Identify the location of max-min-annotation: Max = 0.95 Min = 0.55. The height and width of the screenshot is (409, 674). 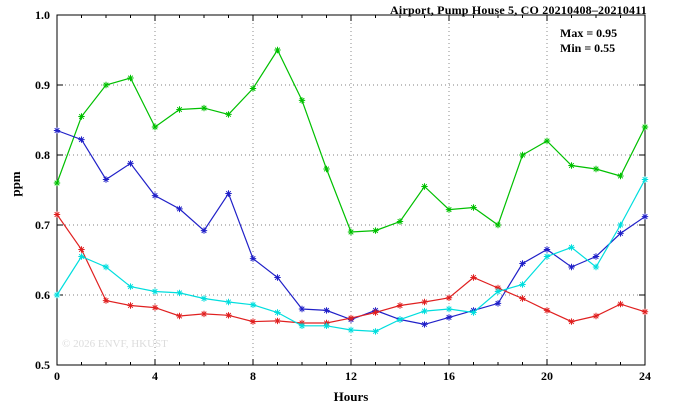
(588, 41).